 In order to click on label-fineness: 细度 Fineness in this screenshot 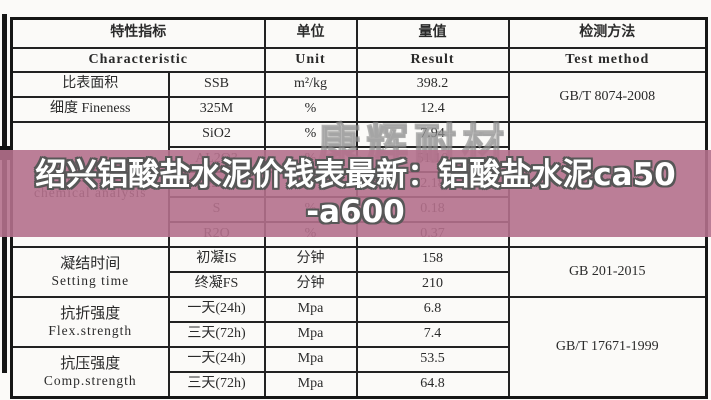, I will do `click(90, 109)`.